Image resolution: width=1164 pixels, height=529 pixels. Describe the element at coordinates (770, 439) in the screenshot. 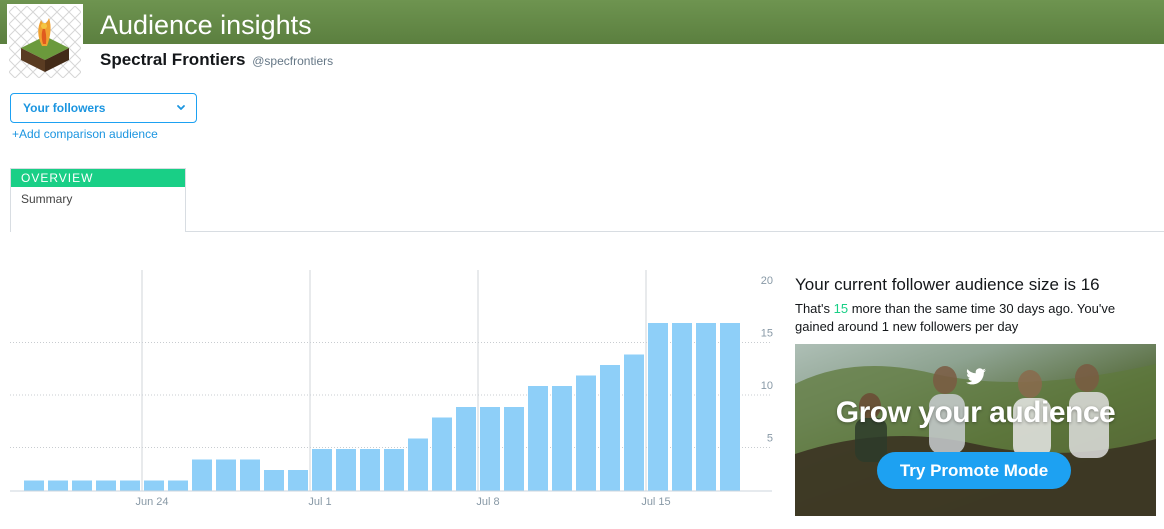

I see `y-tick-label: 5` at that location.